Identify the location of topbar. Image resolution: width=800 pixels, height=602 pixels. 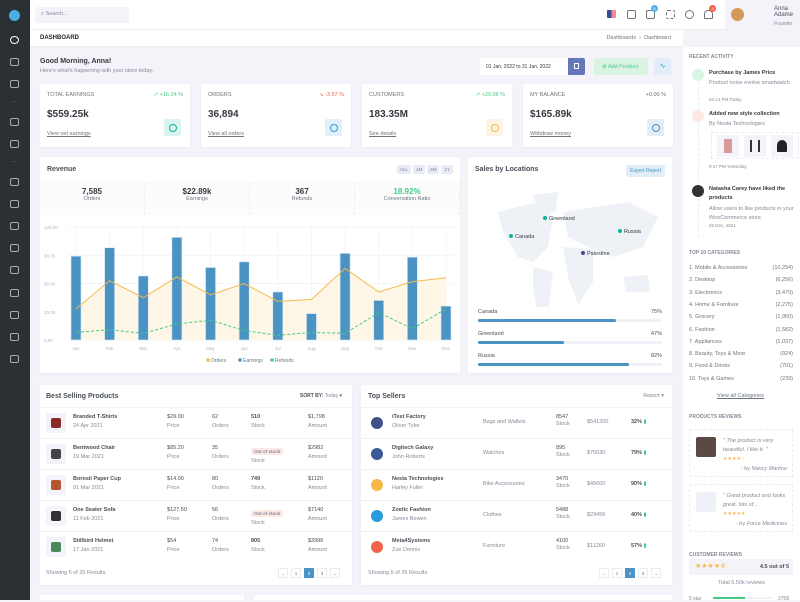
(415, 15).